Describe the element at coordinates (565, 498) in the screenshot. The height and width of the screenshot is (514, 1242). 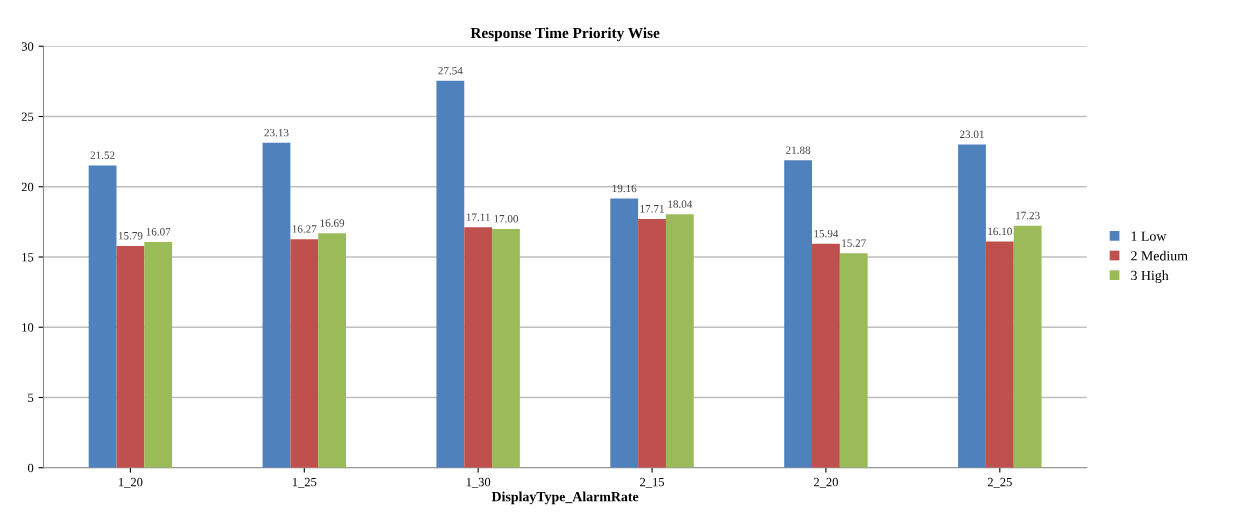
I see `x-axis-title: DisplayType_AlarmRate` at that location.